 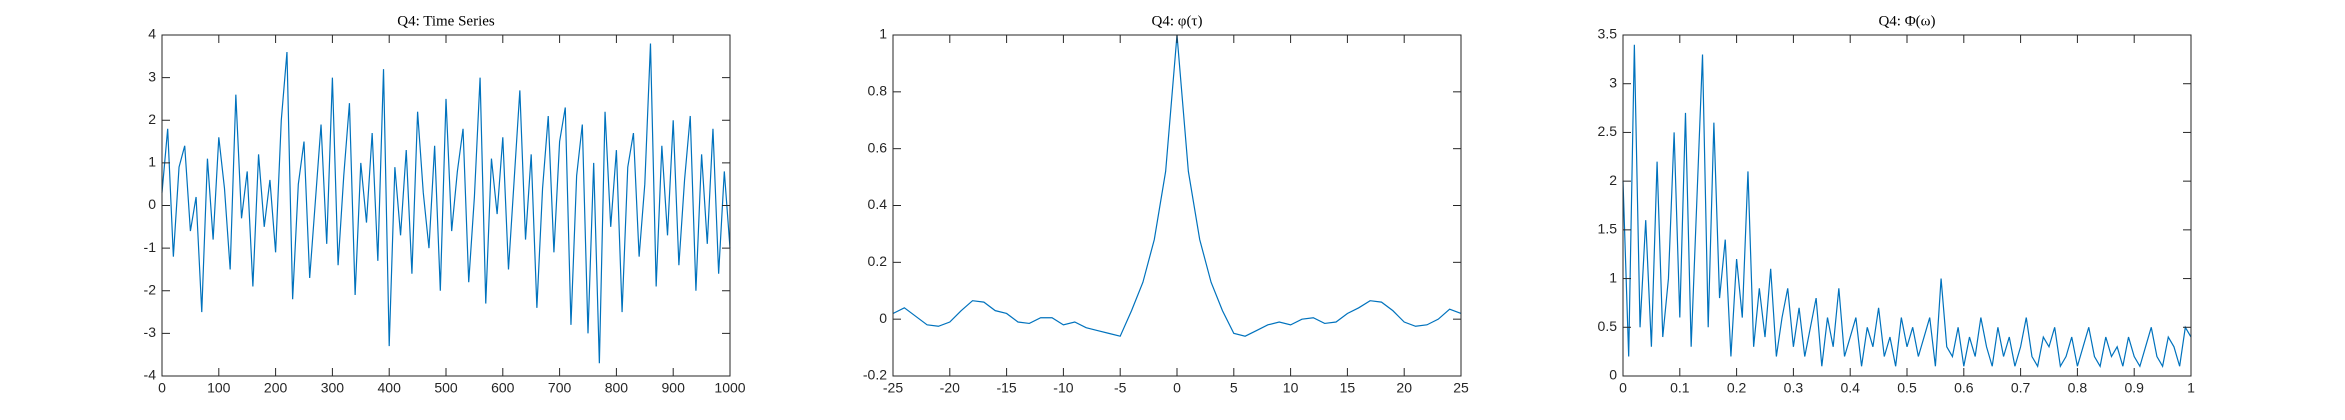 What do you see at coordinates (1348, 388) in the screenshot?
I see `x-tick-label: 15` at bounding box center [1348, 388].